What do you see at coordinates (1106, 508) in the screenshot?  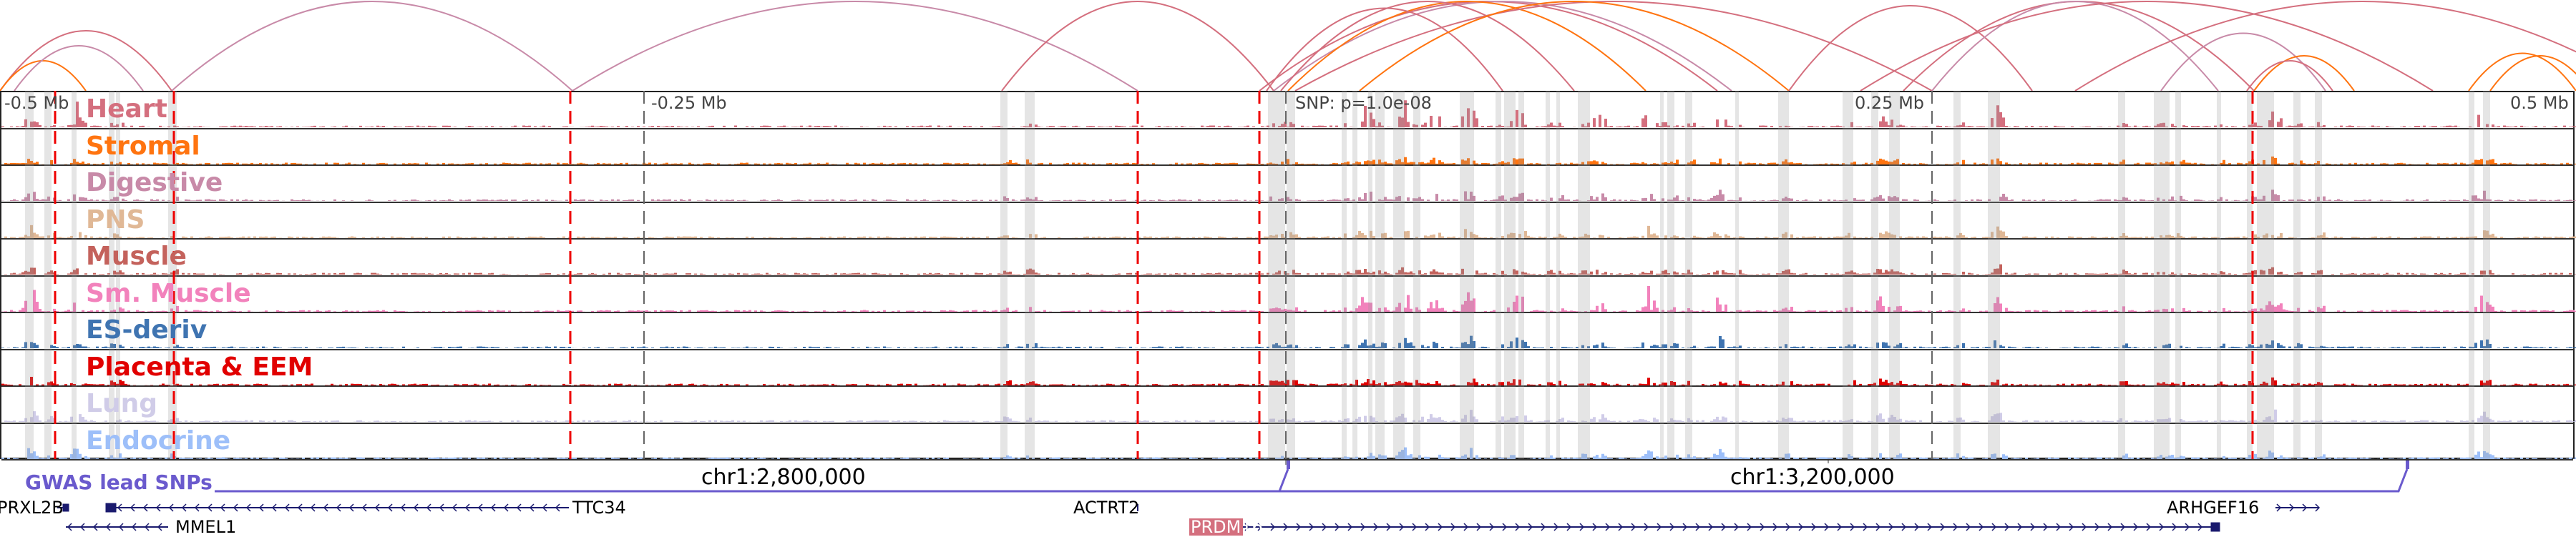 I see `gene-actrt2: ACTRT2` at bounding box center [1106, 508].